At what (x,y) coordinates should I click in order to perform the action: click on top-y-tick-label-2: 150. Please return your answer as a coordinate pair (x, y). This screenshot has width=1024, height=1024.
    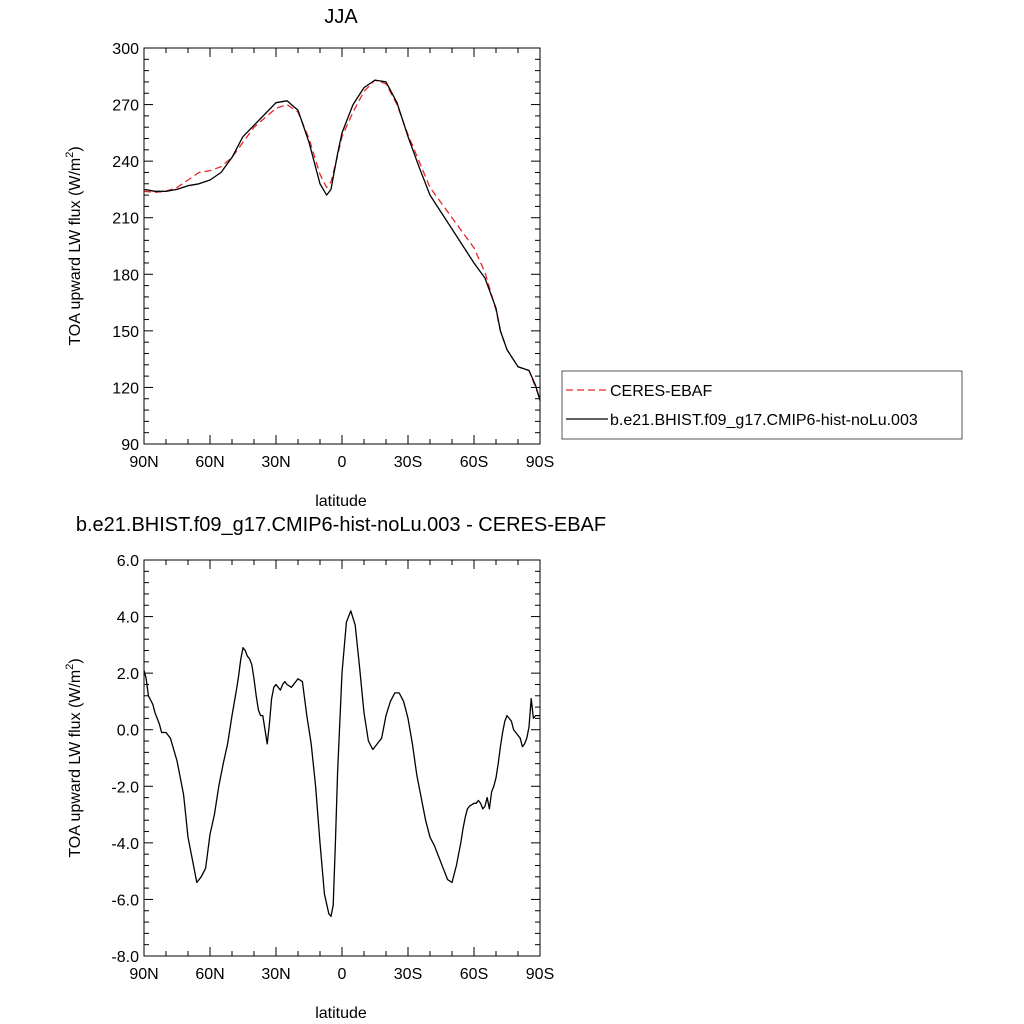
    Looking at the image, I should click on (125, 332).